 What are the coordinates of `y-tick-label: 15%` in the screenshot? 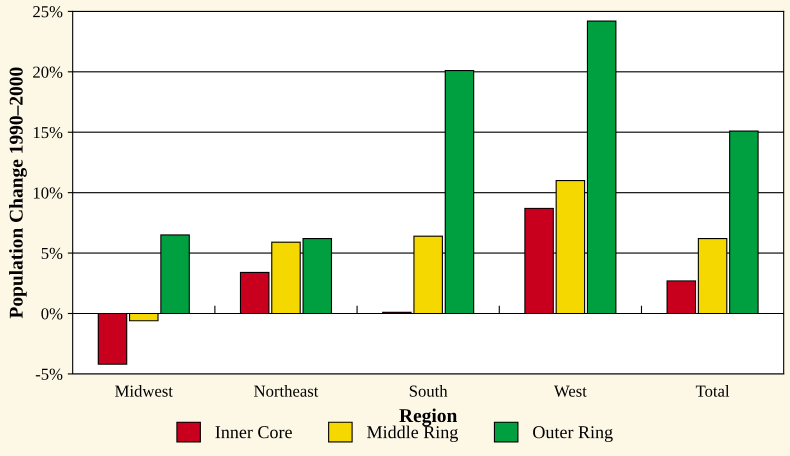 It's located at (48, 132).